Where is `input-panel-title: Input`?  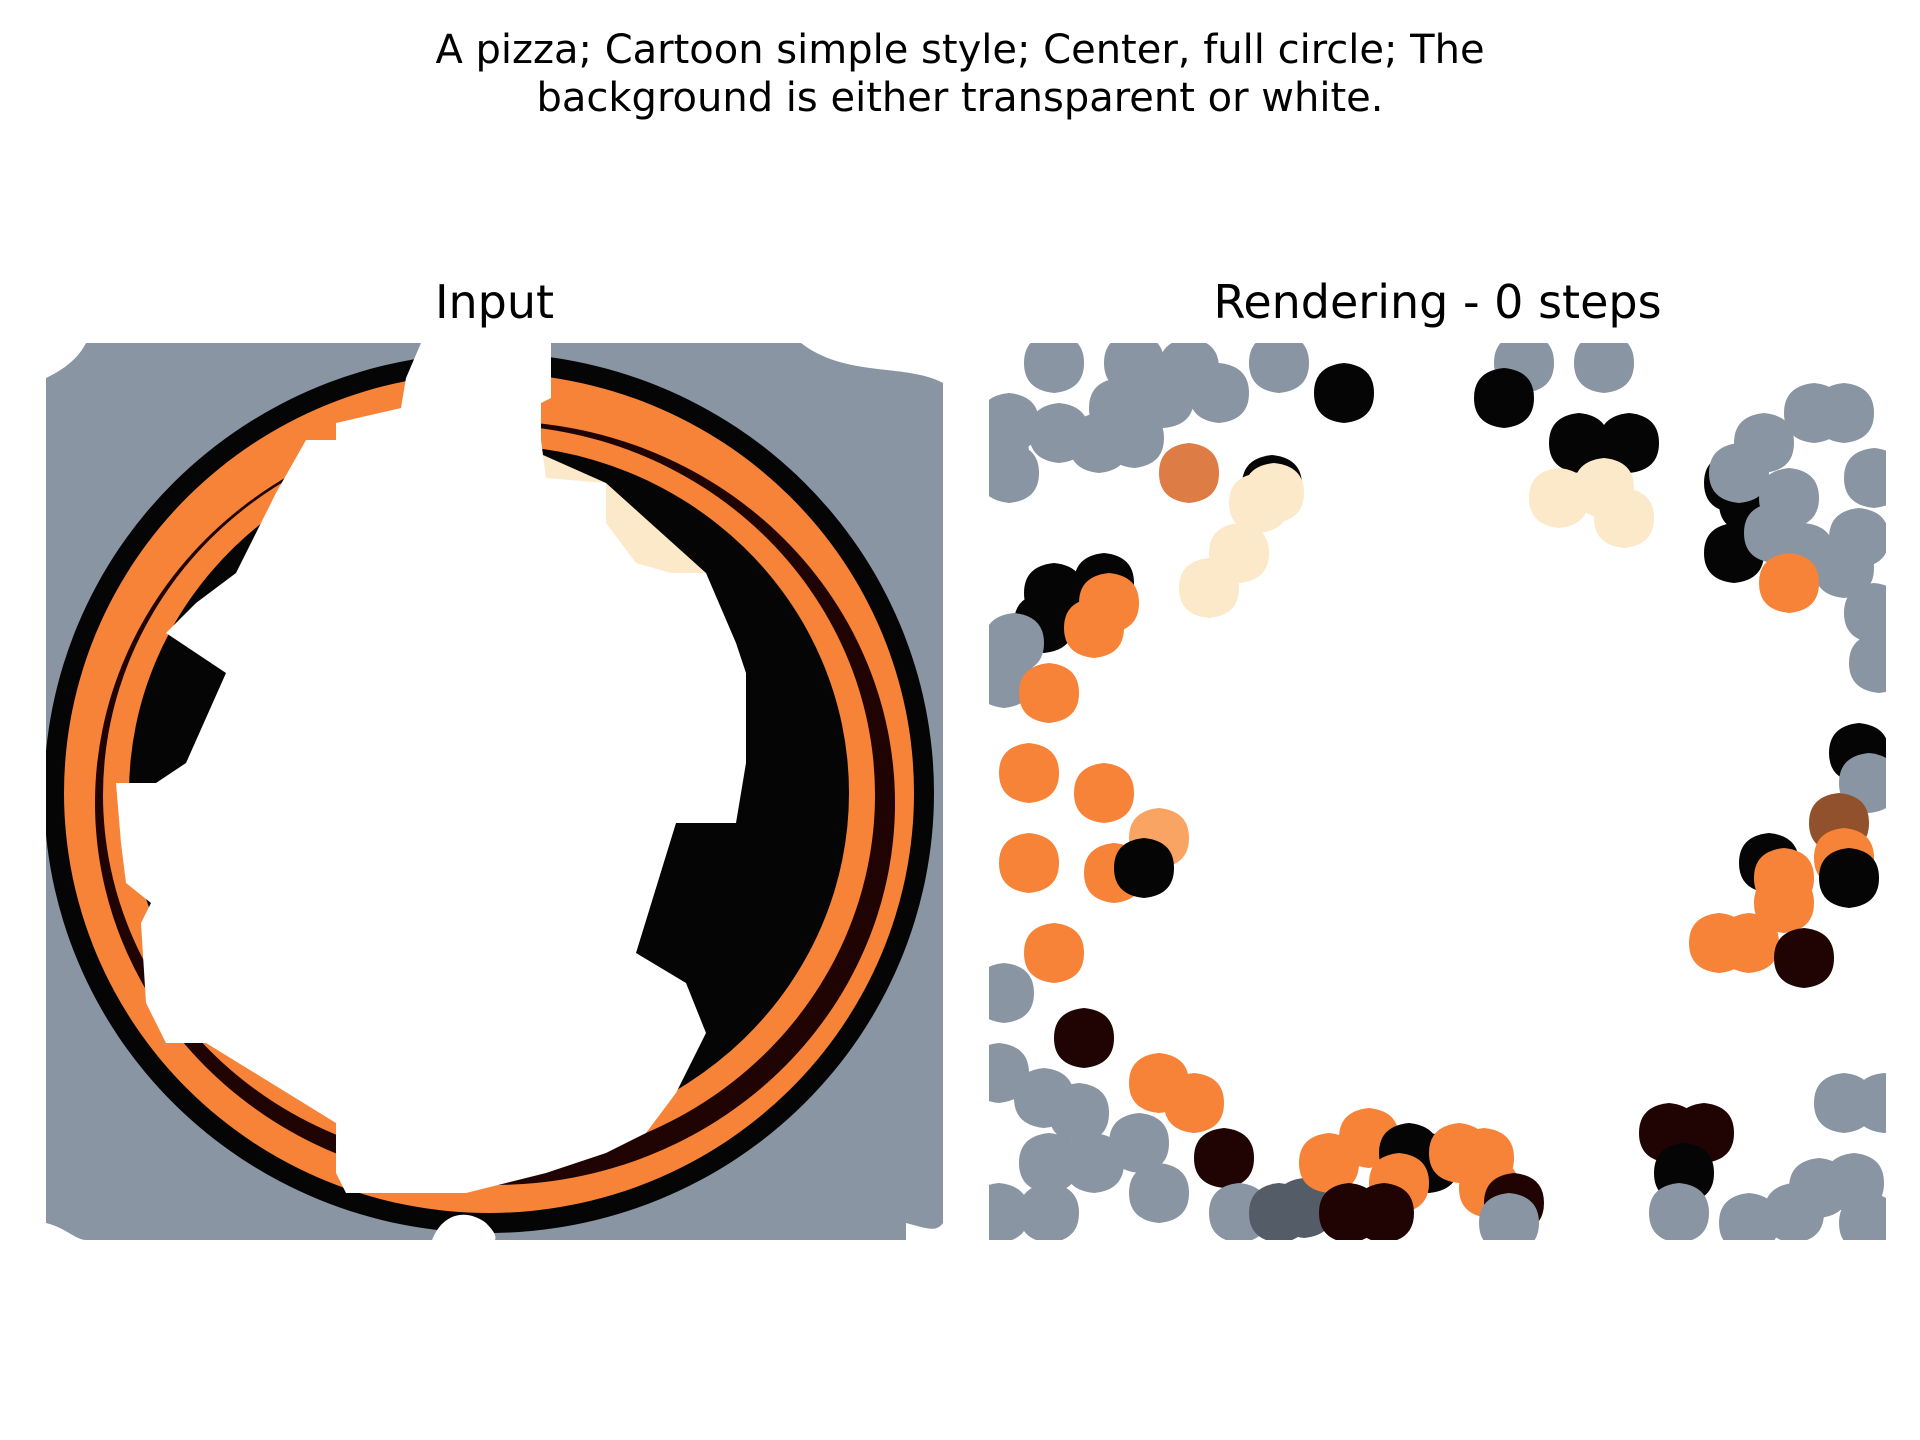
input-panel-title: Input is located at coordinates (494, 302).